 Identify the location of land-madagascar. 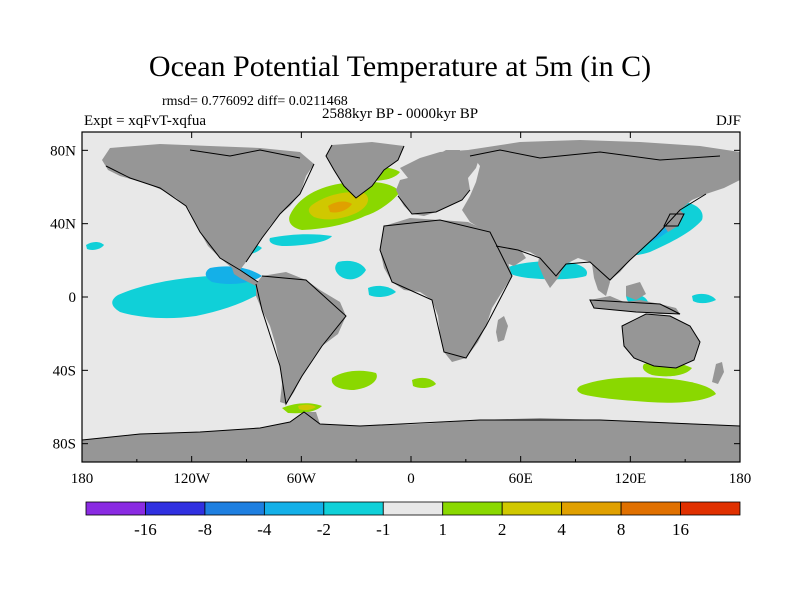
(502, 329).